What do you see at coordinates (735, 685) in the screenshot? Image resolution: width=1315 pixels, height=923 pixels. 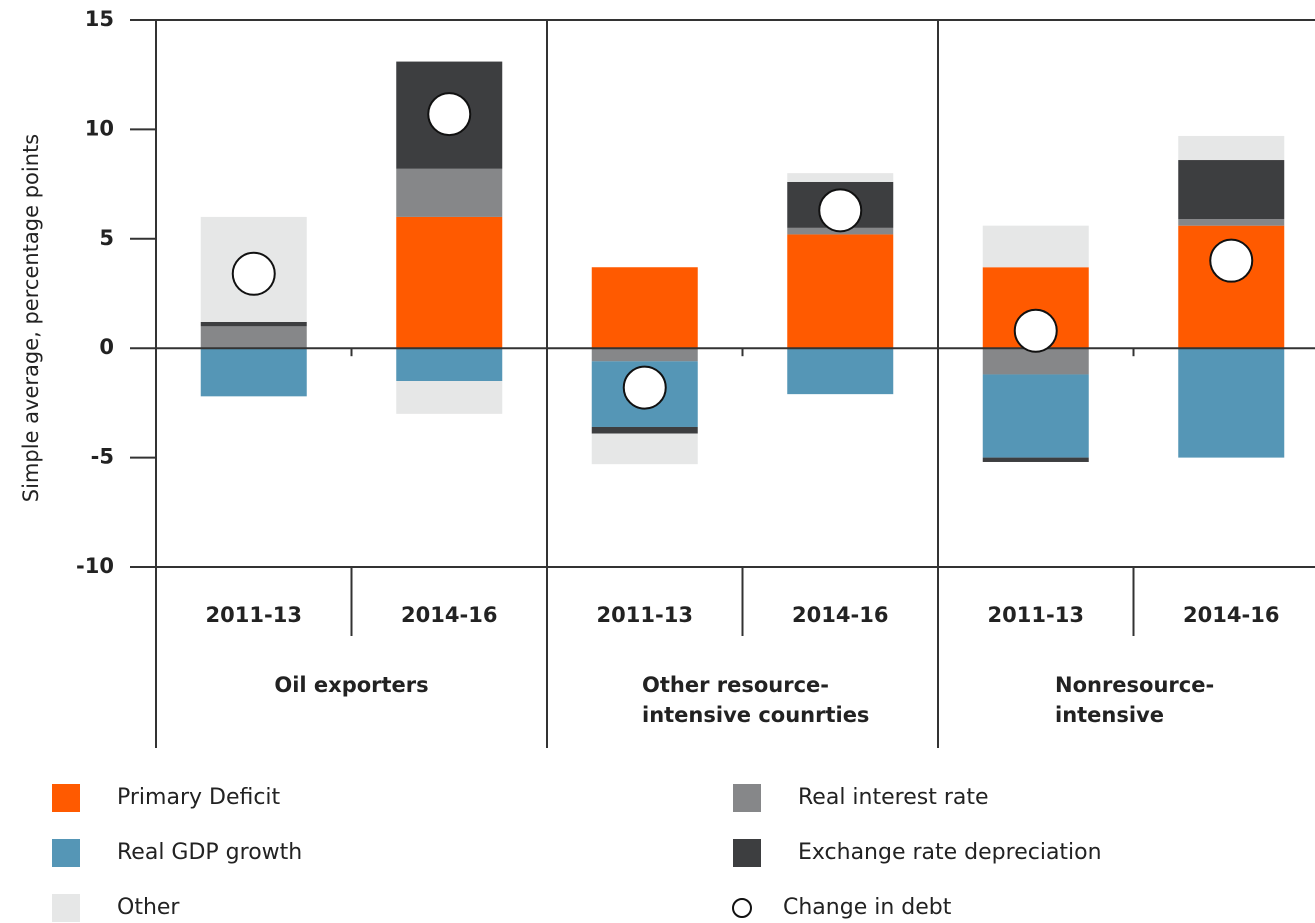 I see `group-label: Other resource-` at bounding box center [735, 685].